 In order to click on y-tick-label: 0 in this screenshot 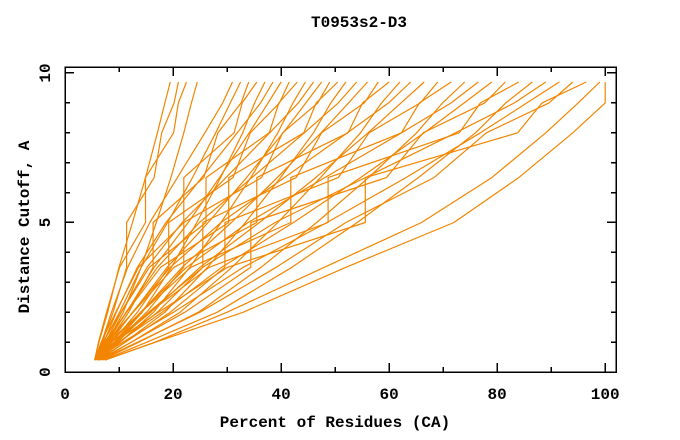, I will do `click(46, 372)`.